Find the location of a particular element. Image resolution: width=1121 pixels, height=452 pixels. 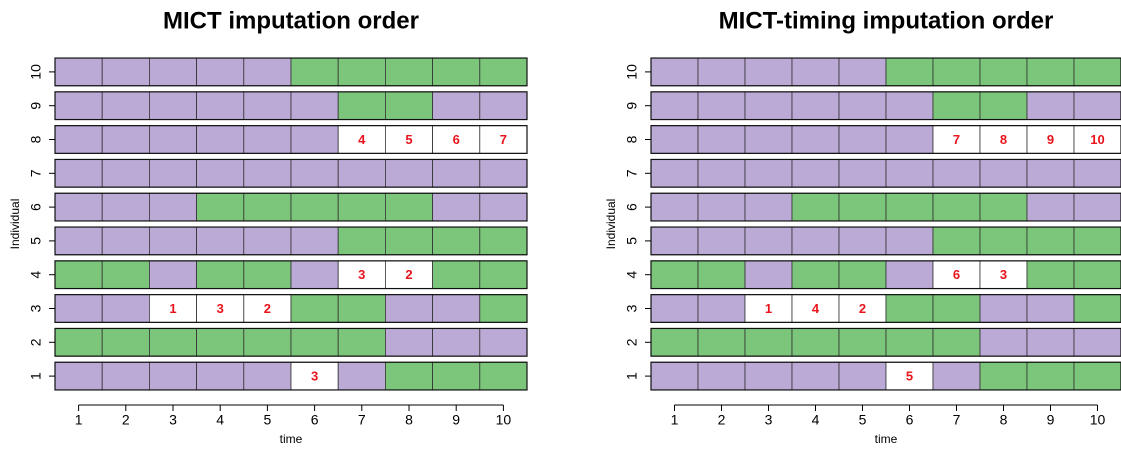

y-tick-label: 9 is located at coordinates (36, 106).